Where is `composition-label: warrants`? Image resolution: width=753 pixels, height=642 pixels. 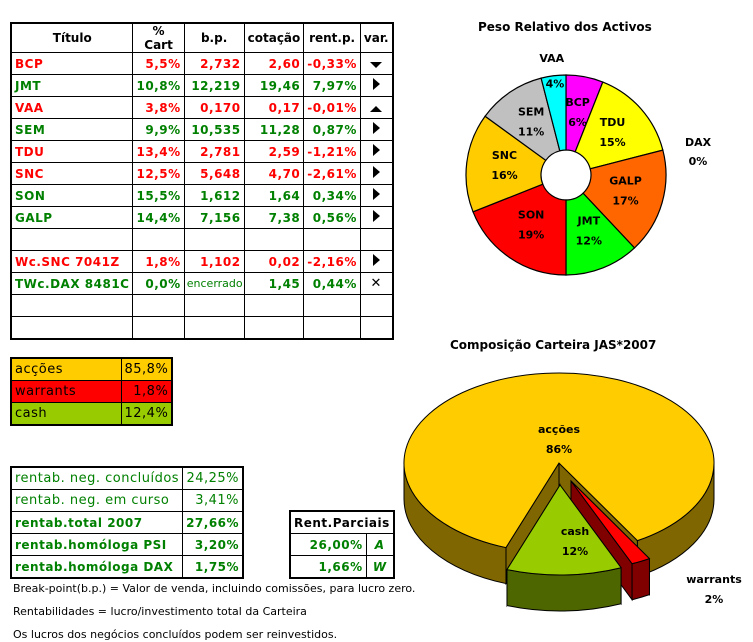
composition-label: warrants is located at coordinates (66, 391).